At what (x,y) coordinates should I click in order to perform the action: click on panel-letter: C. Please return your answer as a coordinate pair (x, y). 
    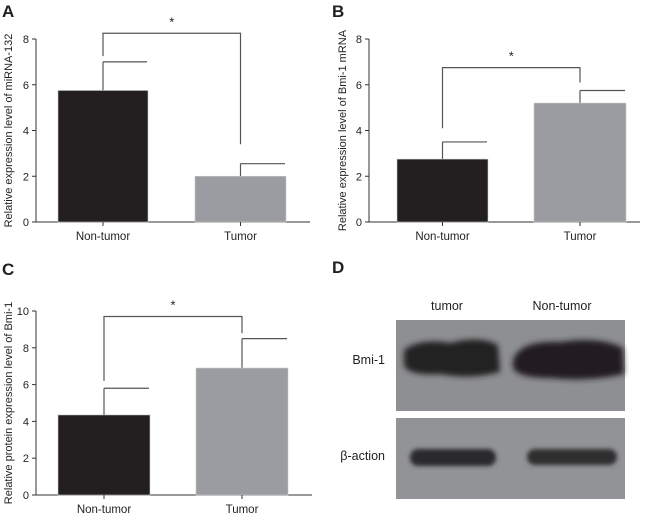
    Looking at the image, I should click on (8, 269).